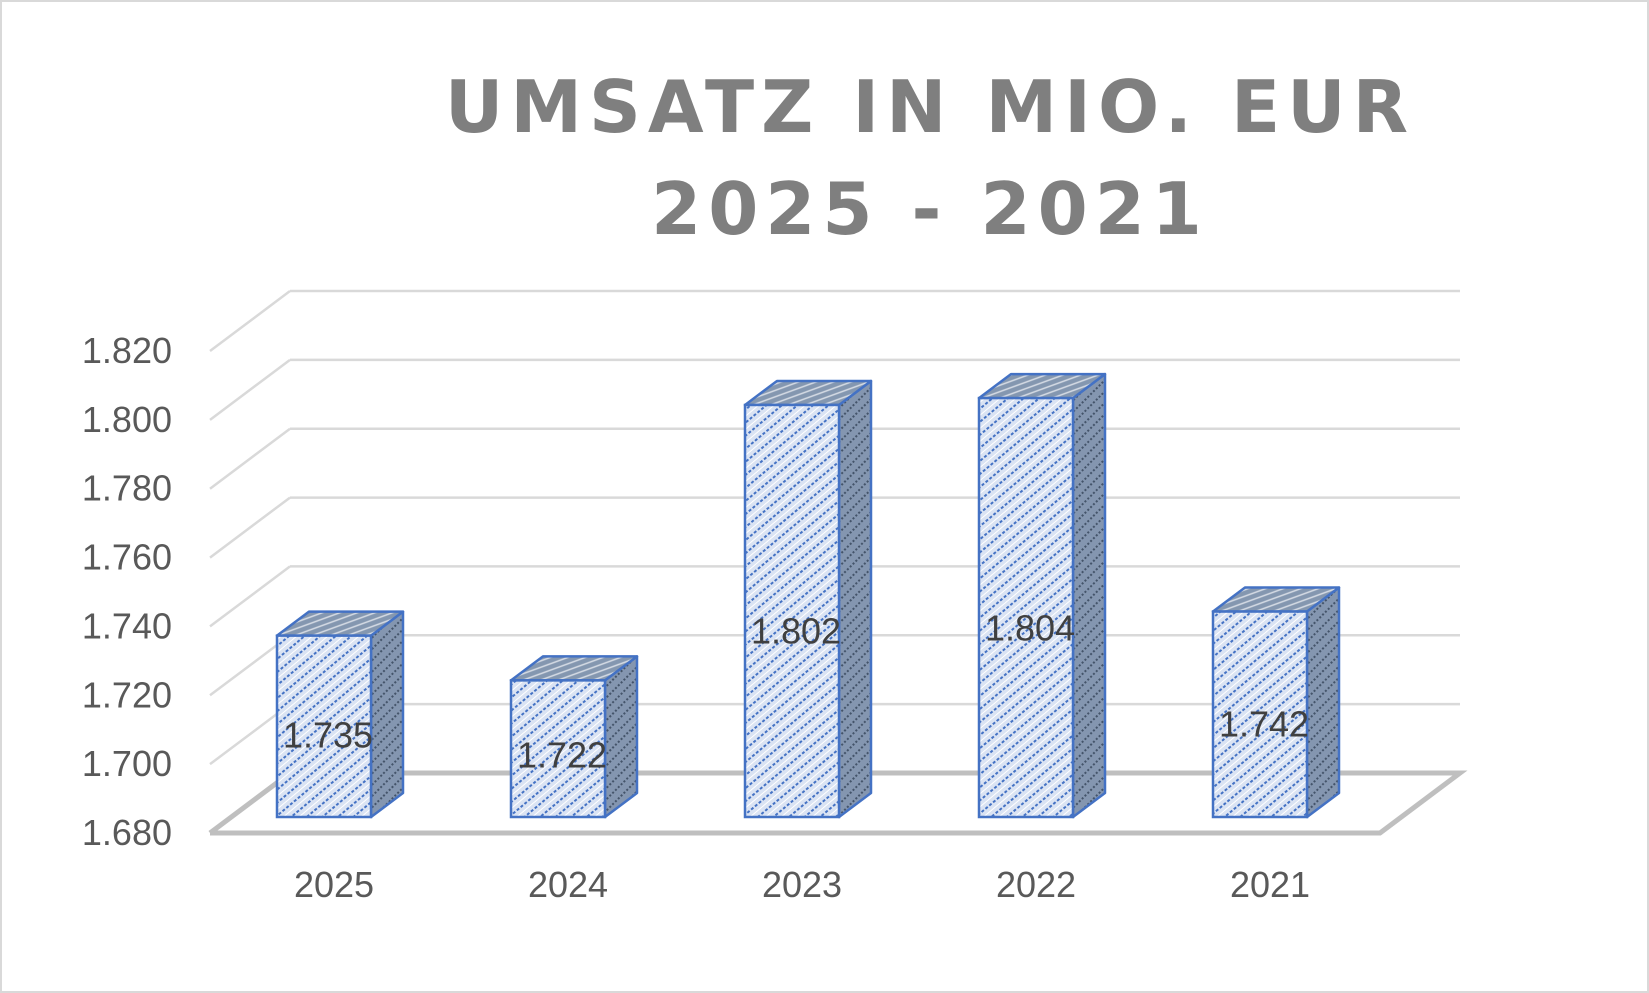 The width and height of the screenshot is (1649, 993). What do you see at coordinates (1323, 702) in the screenshot?
I see `bar-side-2021` at bounding box center [1323, 702].